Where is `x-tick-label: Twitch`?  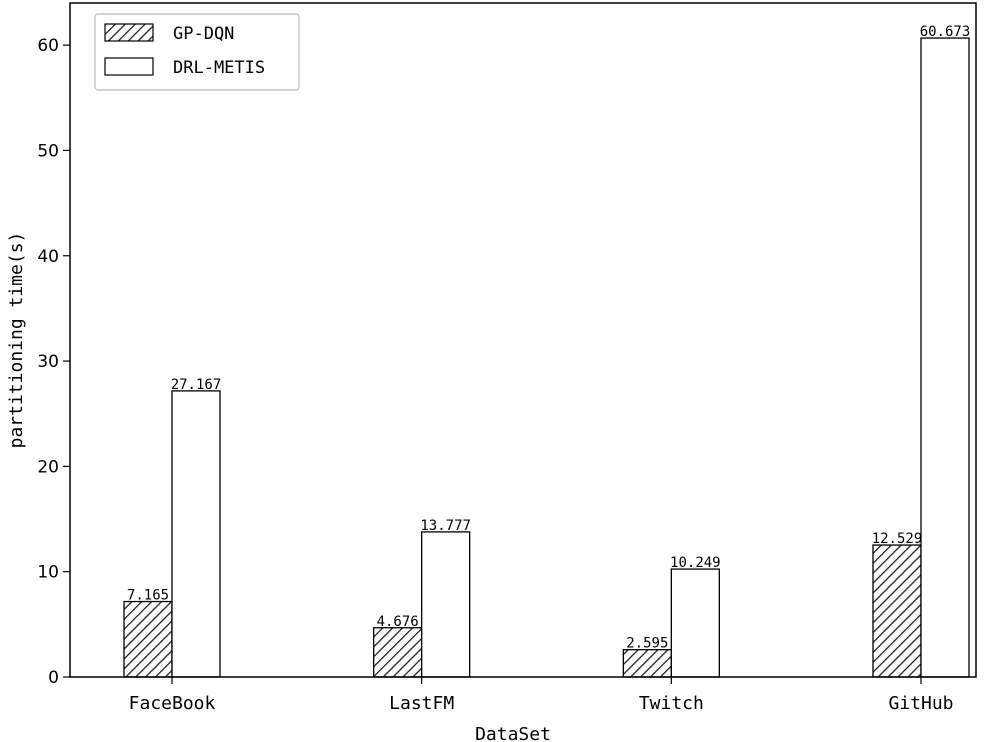 x-tick-label: Twitch is located at coordinates (671, 703).